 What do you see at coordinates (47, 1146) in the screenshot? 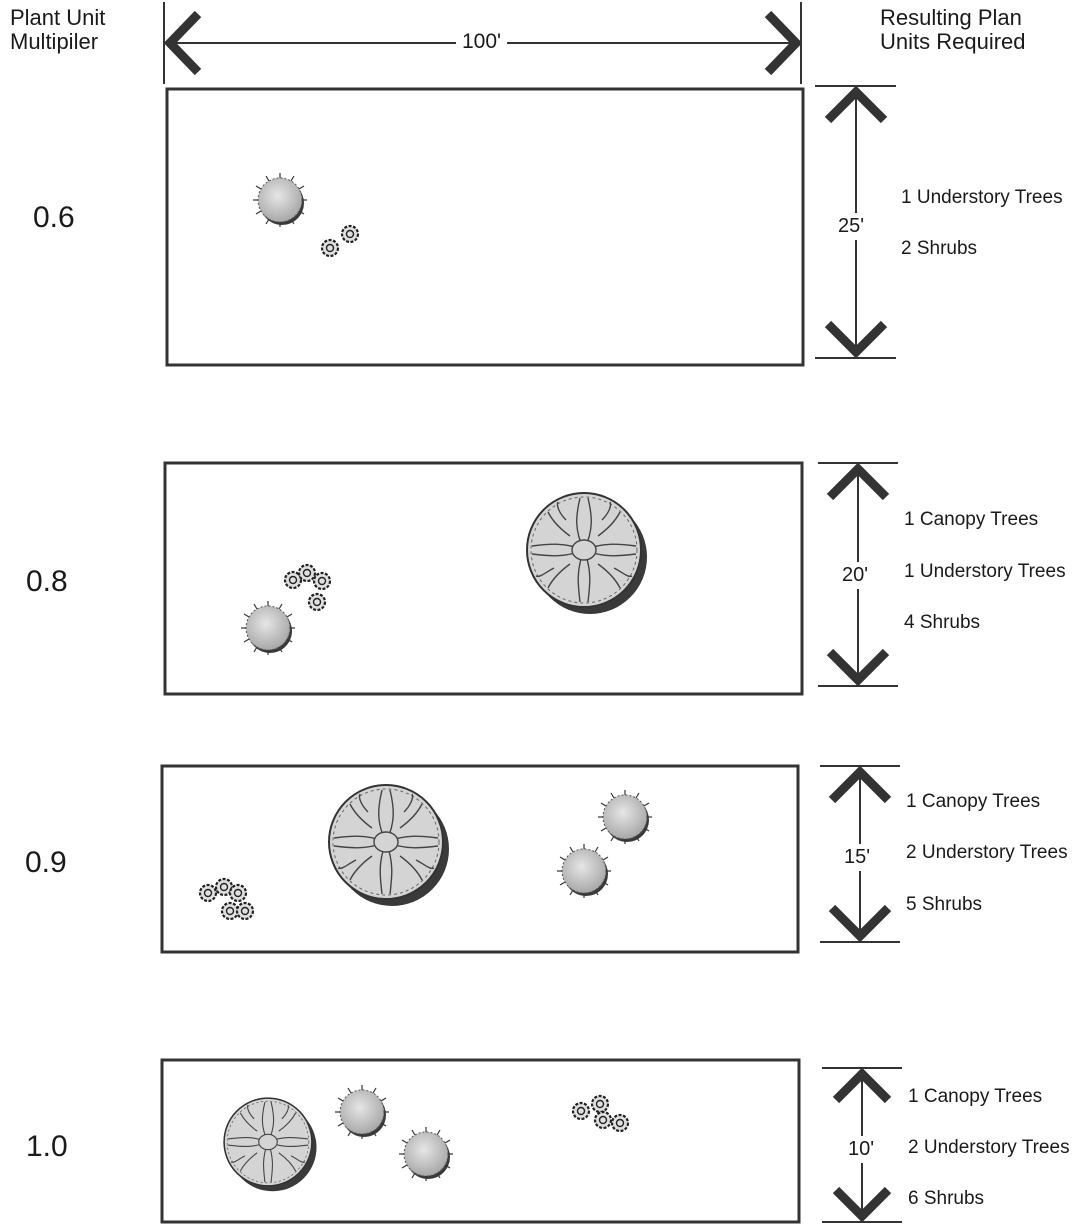
I see `multiplier-value: 1.0` at bounding box center [47, 1146].